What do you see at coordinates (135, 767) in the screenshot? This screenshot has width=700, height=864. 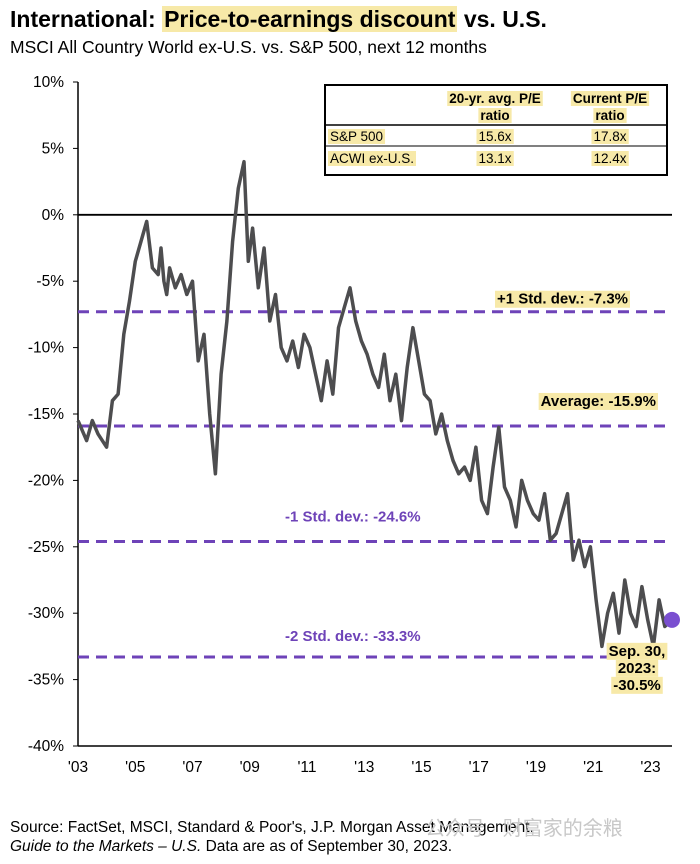 I see `x-tick-label: '05` at bounding box center [135, 767].